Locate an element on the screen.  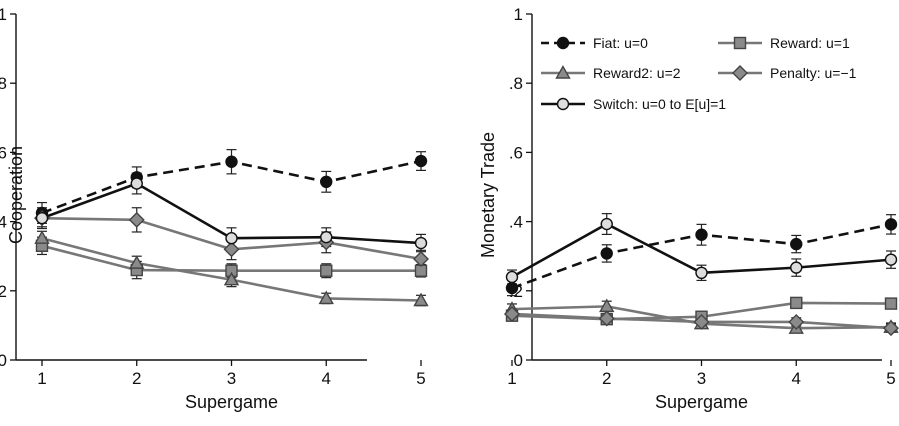
legend-label: Fiat: u=0 is located at coordinates (620, 43).